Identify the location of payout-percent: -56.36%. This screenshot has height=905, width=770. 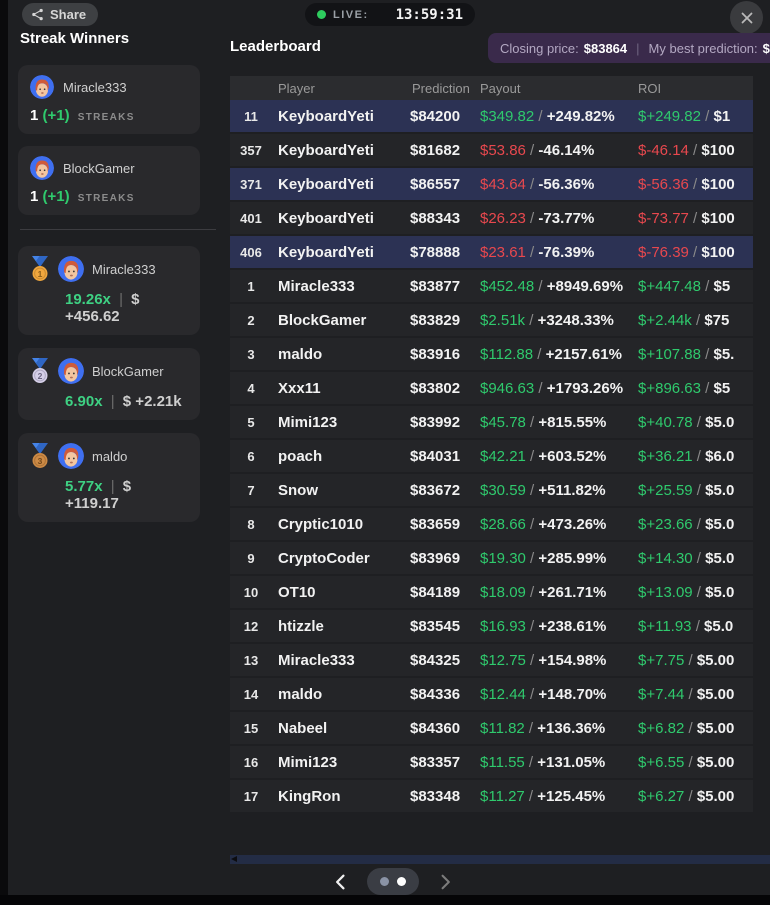
(566, 184).